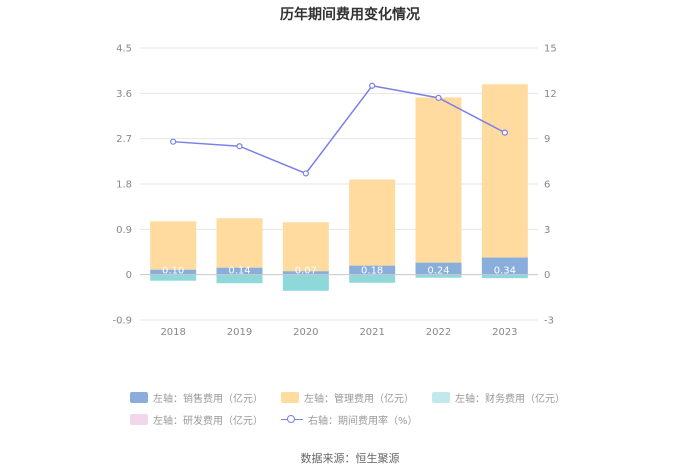 Image resolution: width=700 pixels, height=474 pixels. I want to click on legend-item-rate: 右轴：期间费用率（%）, so click(349, 419).